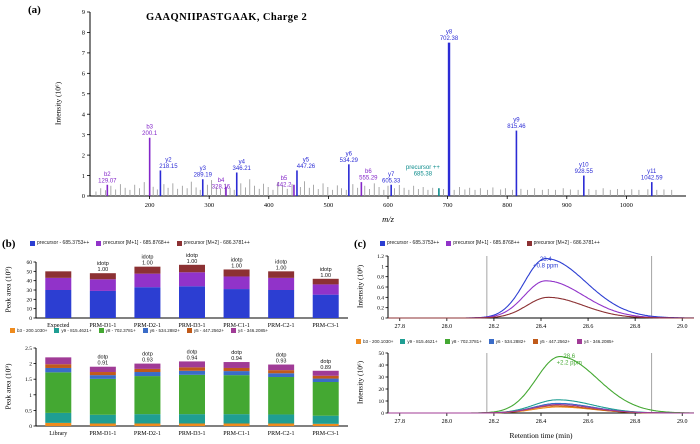 The width and height of the screenshot is (700, 444). Describe the element at coordinates (447, 327) in the screenshot. I see `x-tick-label: 28.0` at that location.